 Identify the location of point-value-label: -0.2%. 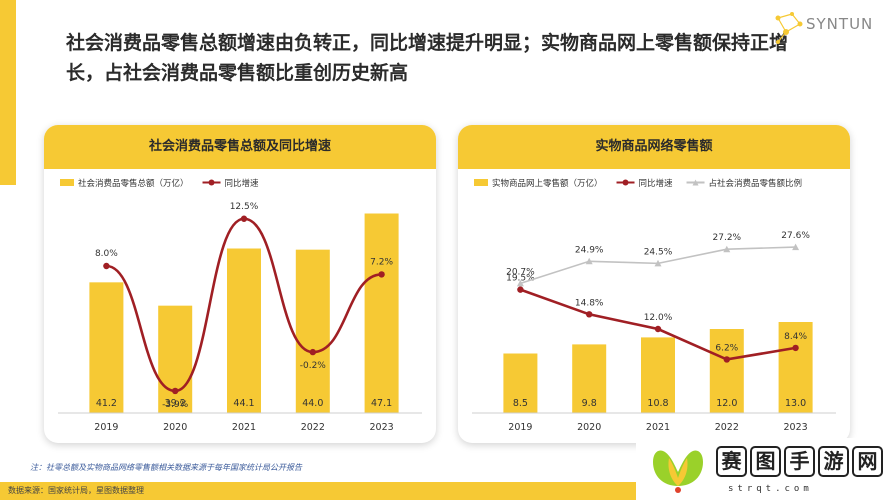
(313, 366).